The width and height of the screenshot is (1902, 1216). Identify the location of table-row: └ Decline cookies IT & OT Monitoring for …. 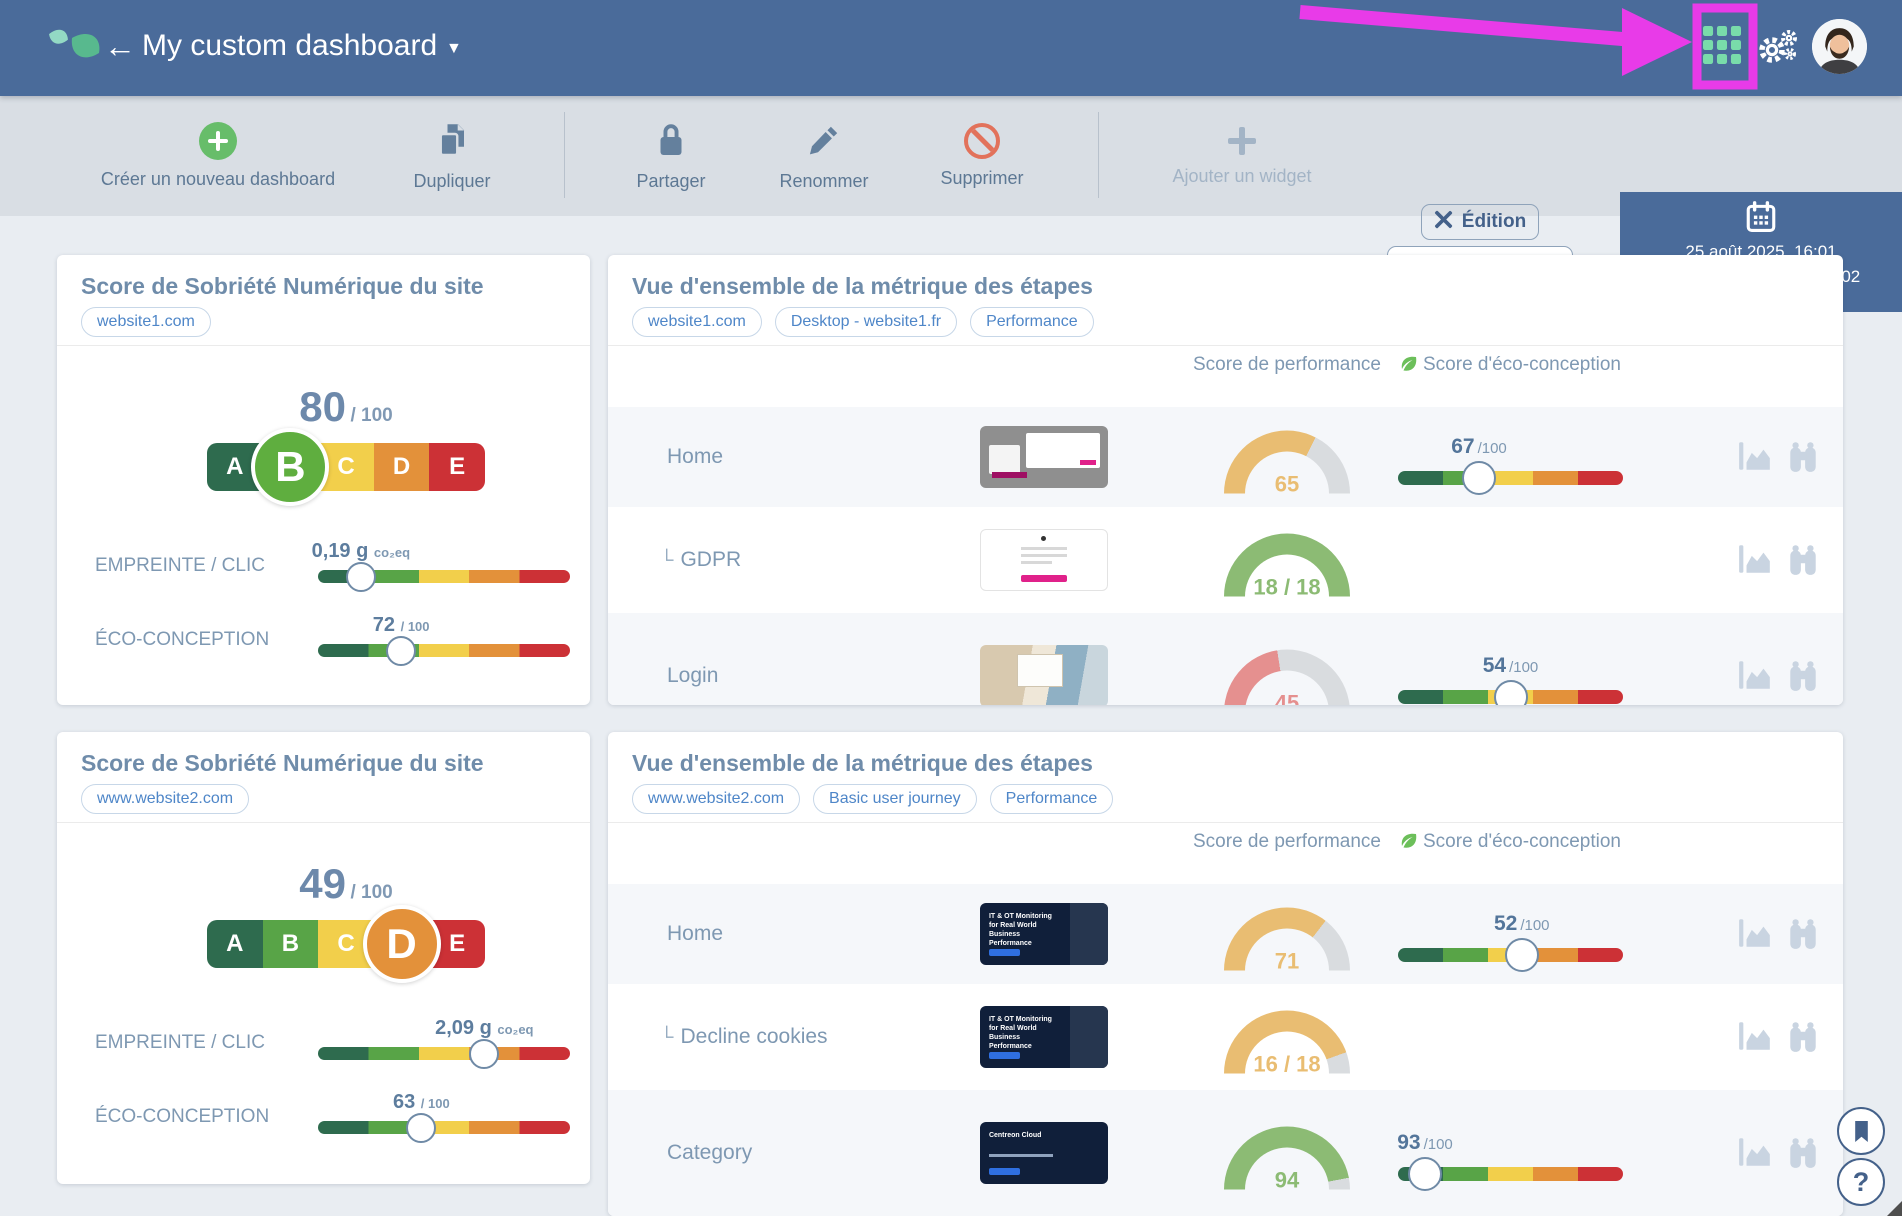
(1225, 1037).